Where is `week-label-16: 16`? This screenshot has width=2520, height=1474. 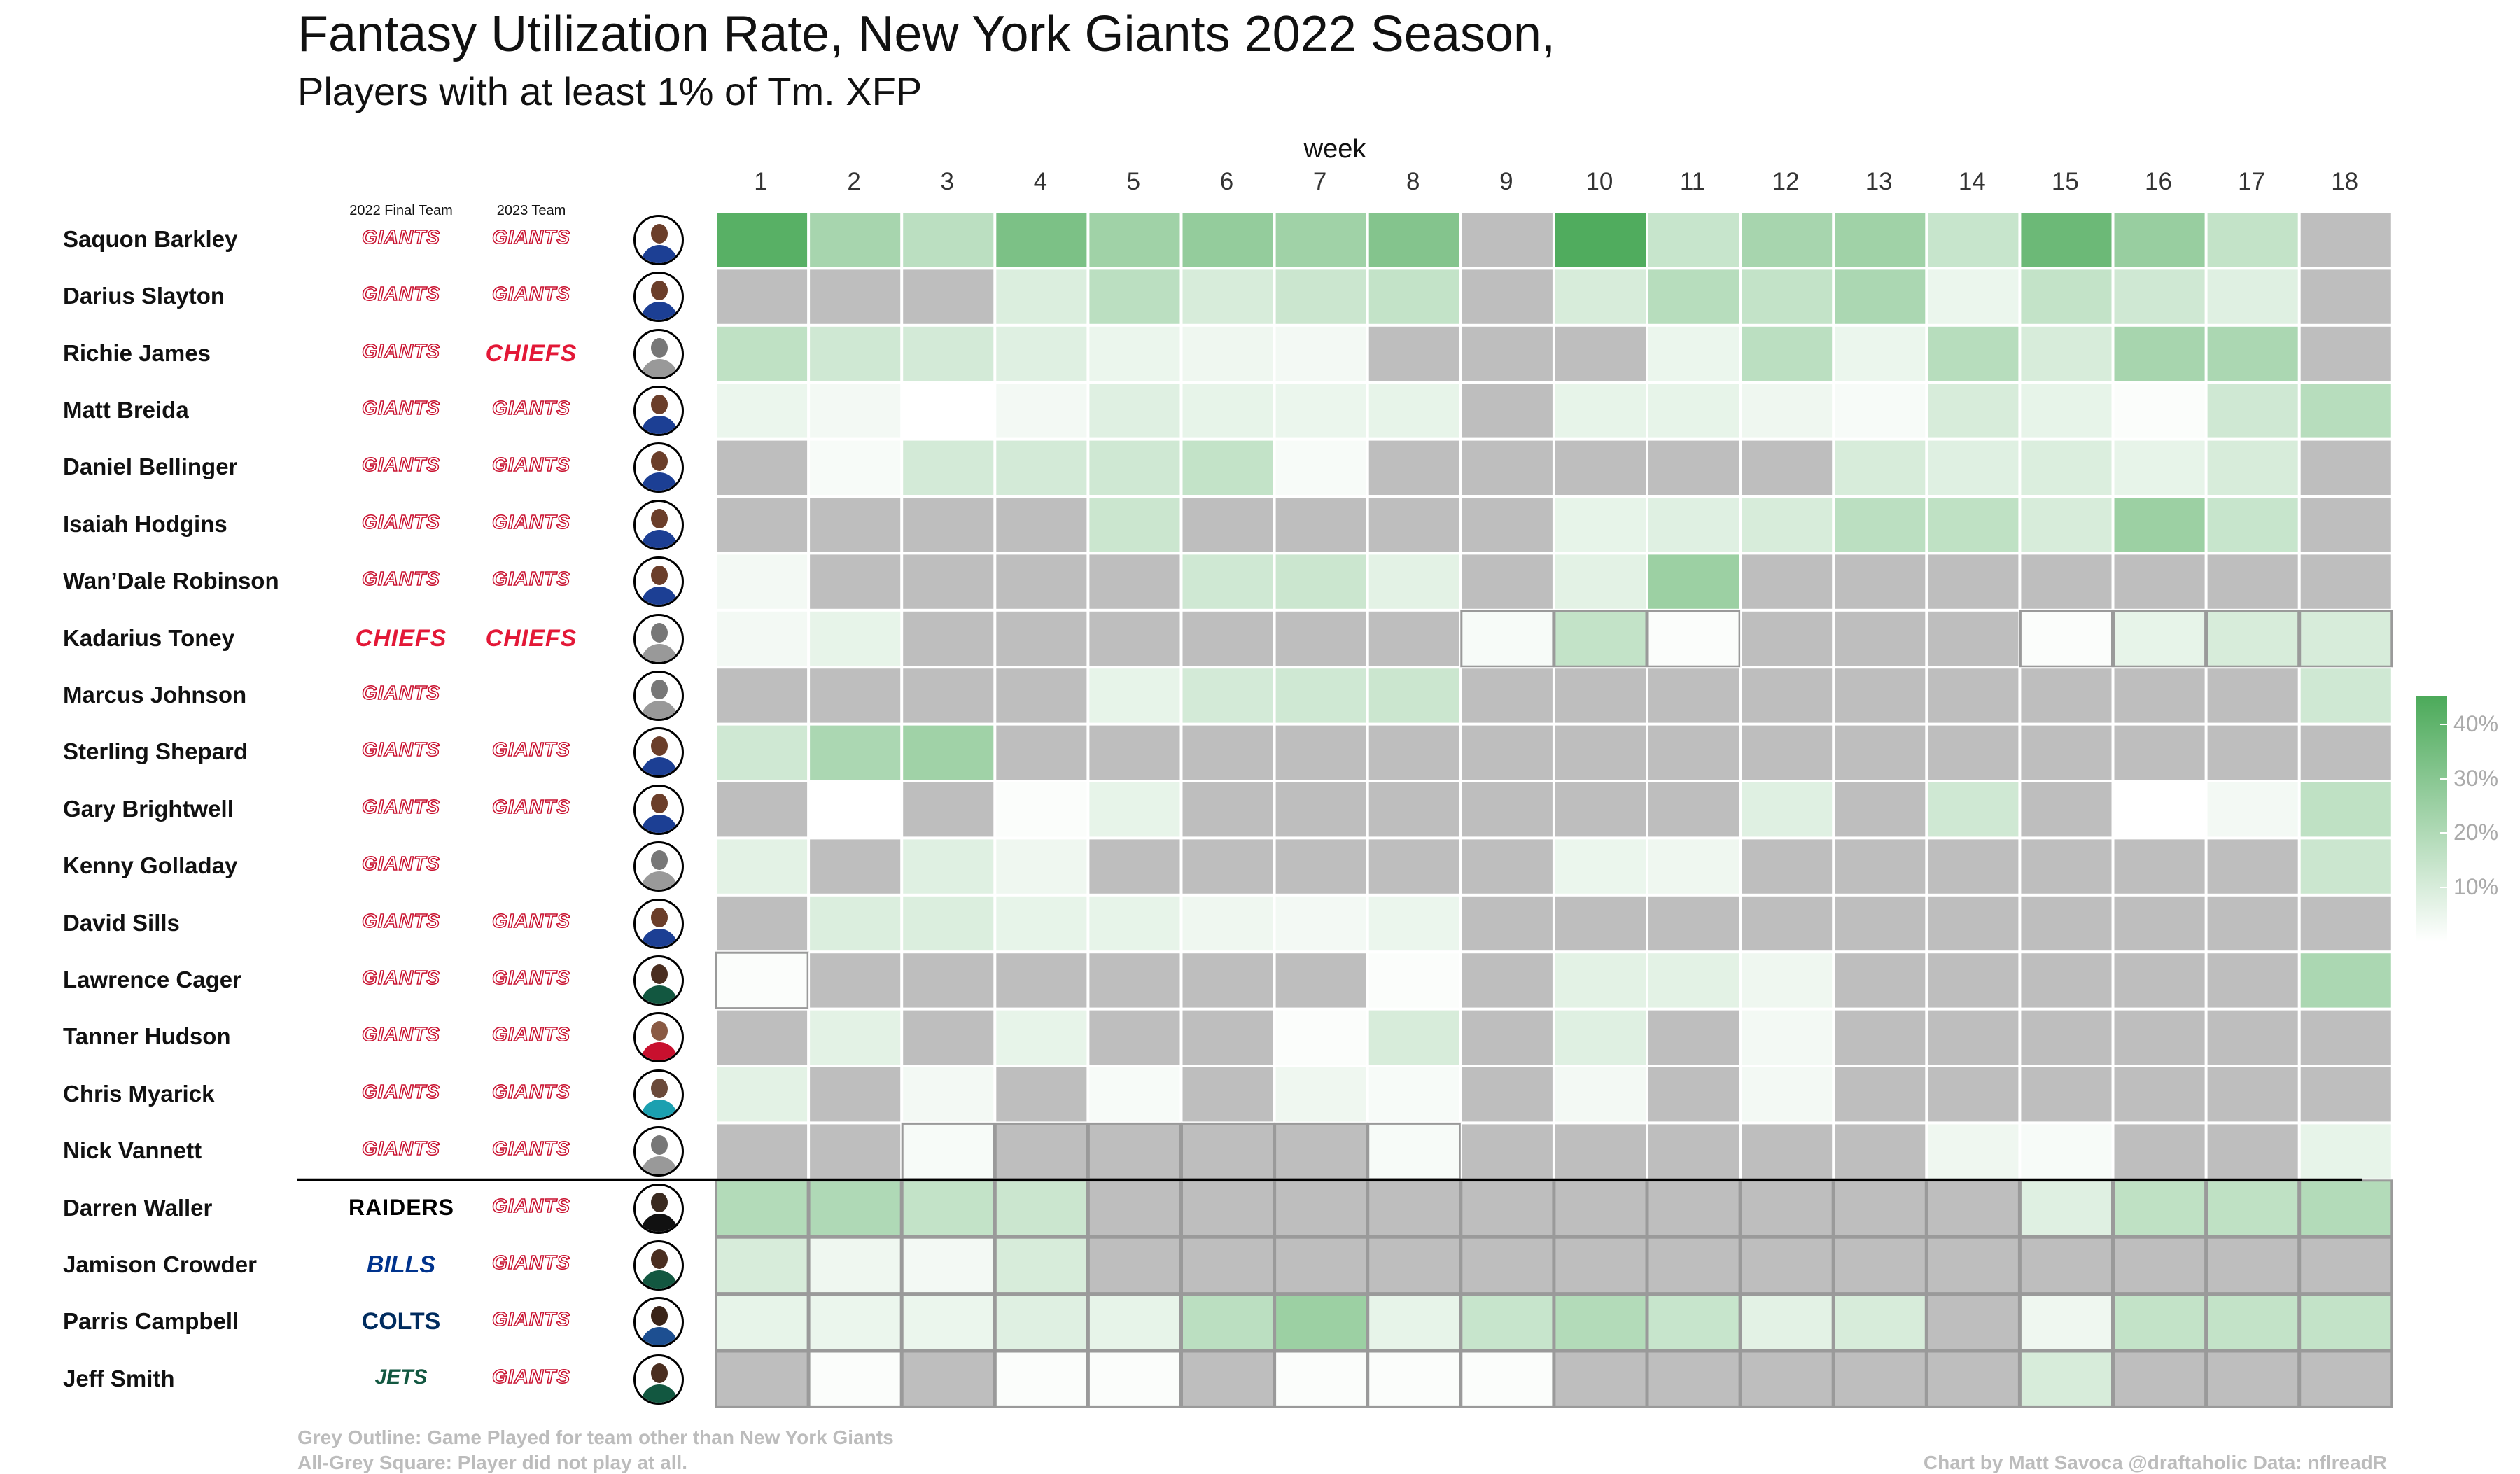
week-label-16: 16 is located at coordinates (2158, 182).